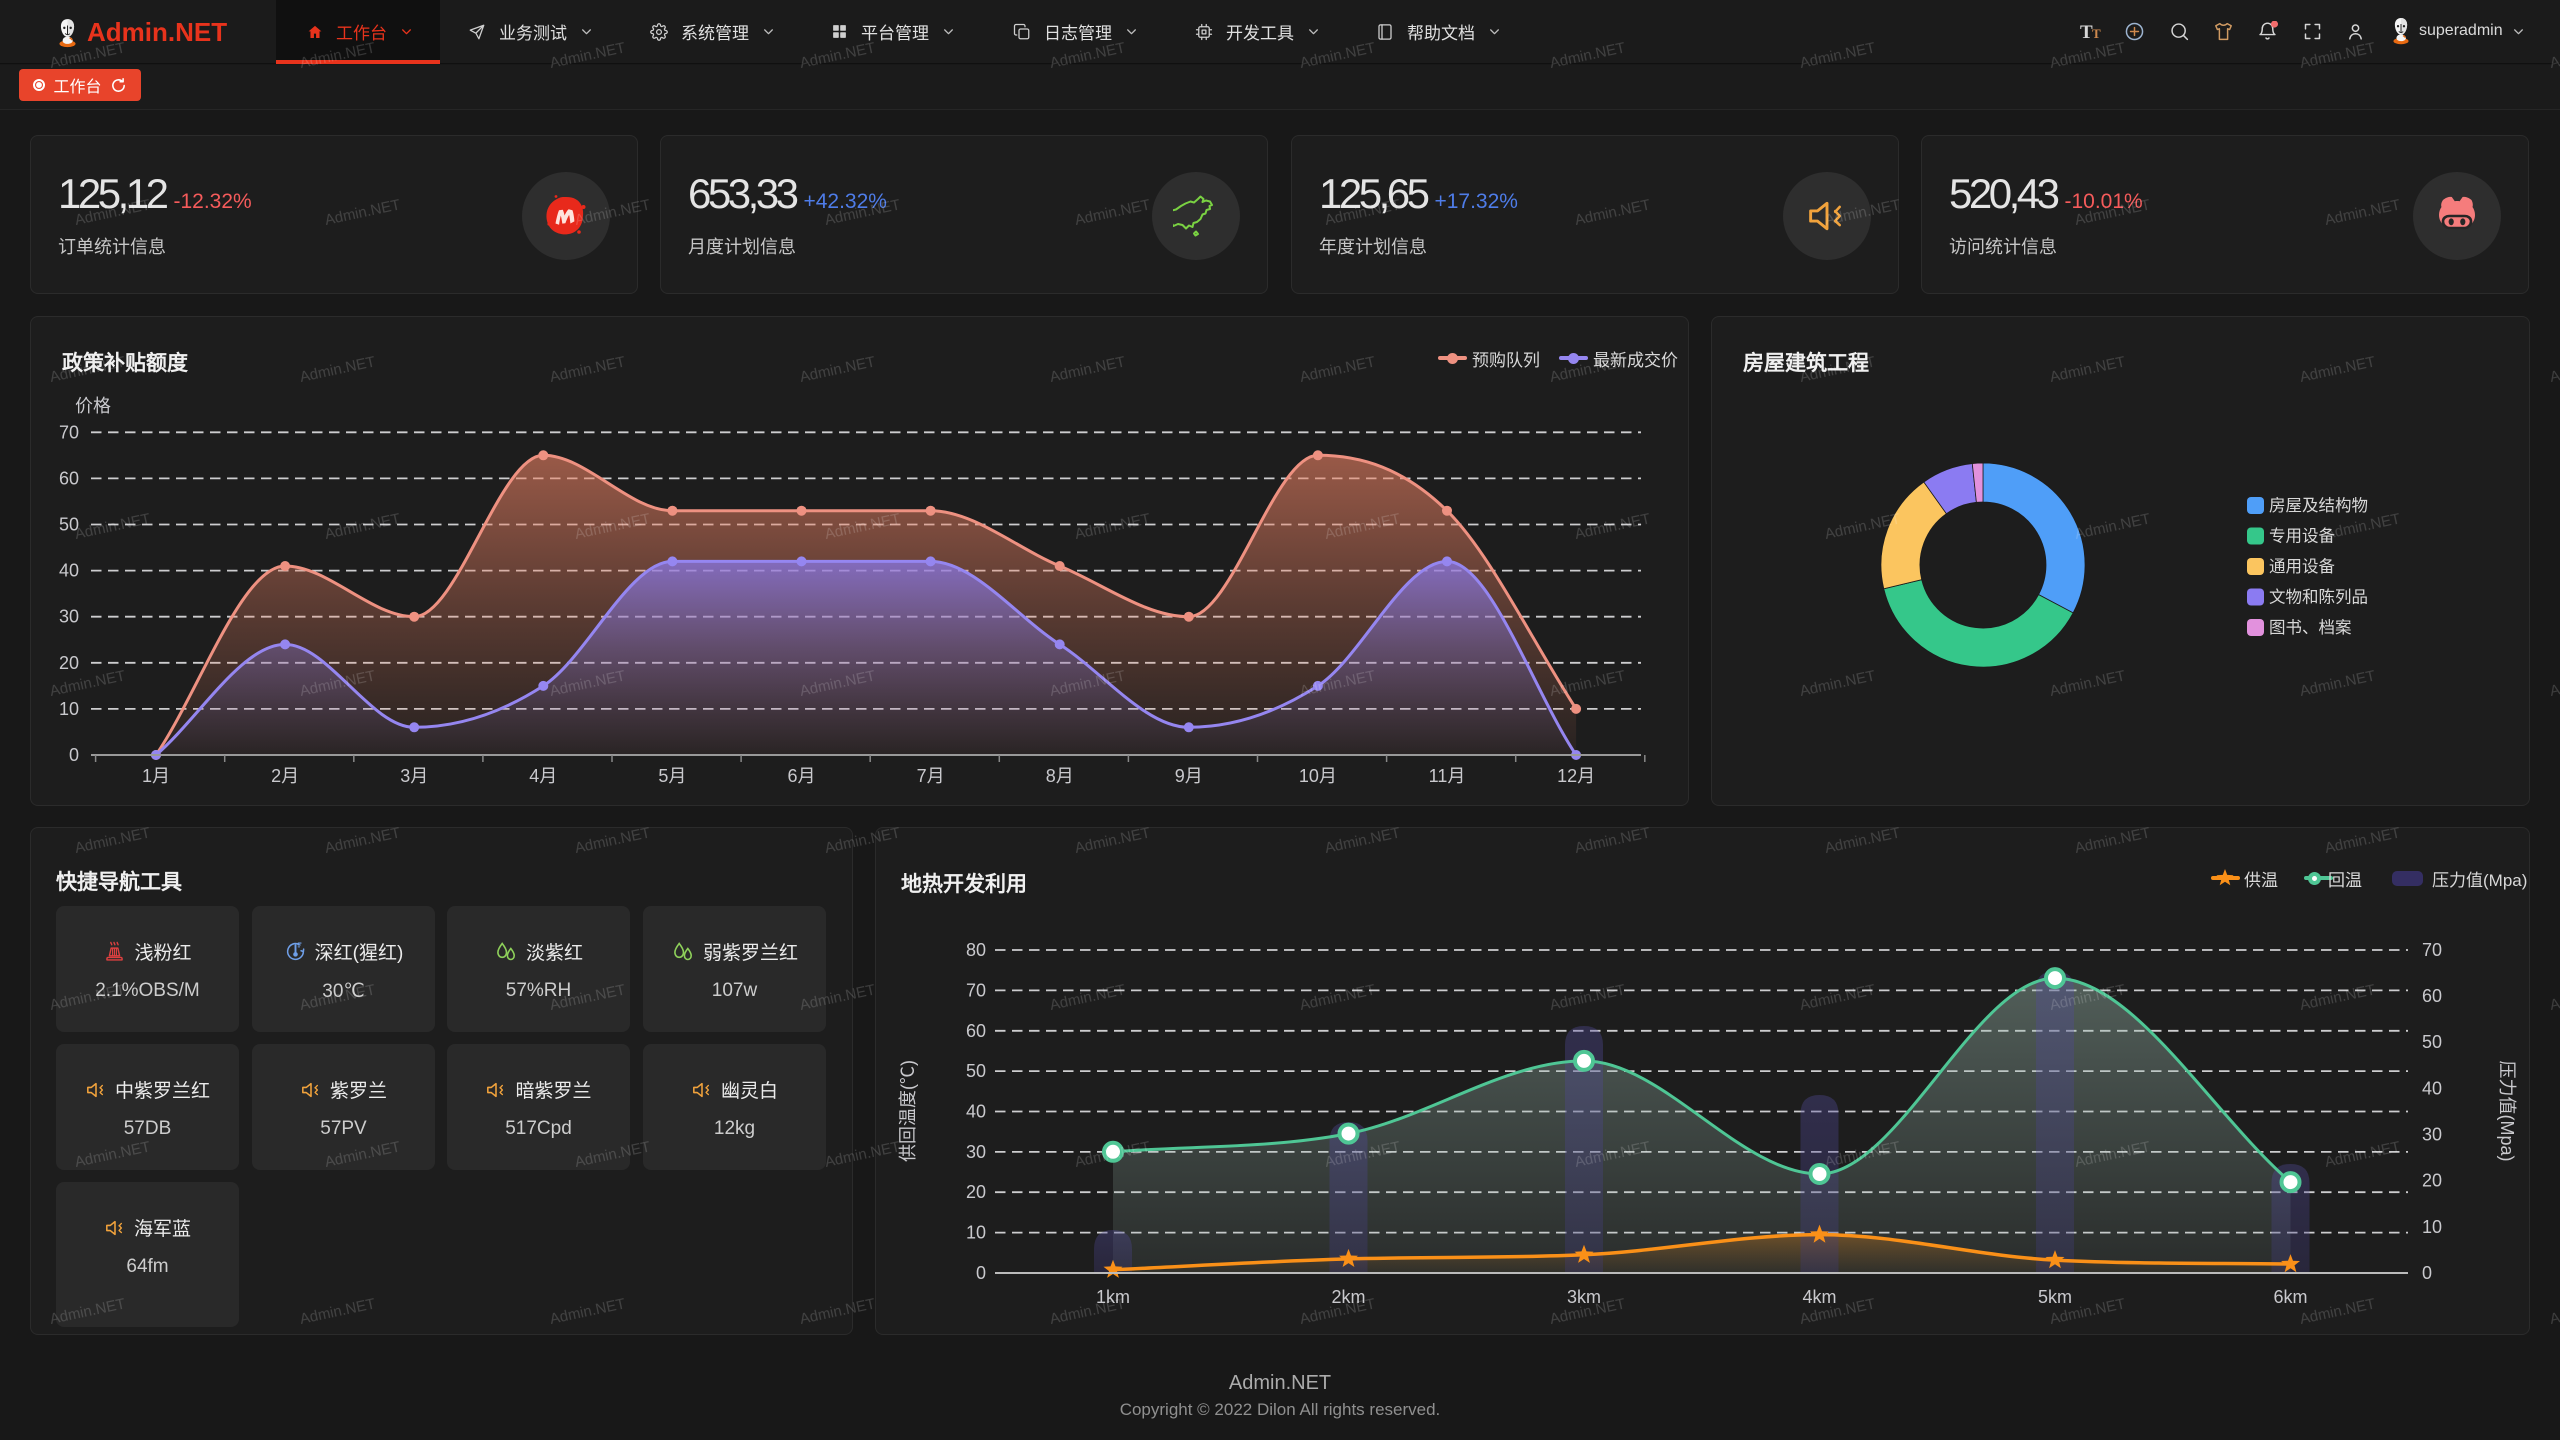 Image resolution: width=2560 pixels, height=1440 pixels. I want to click on svg-text: 图书、档案, so click(2310, 627).